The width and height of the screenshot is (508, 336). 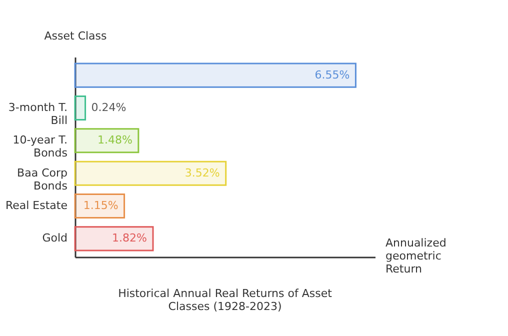 I want to click on y-tick-label: Gold, so click(x=55, y=238).